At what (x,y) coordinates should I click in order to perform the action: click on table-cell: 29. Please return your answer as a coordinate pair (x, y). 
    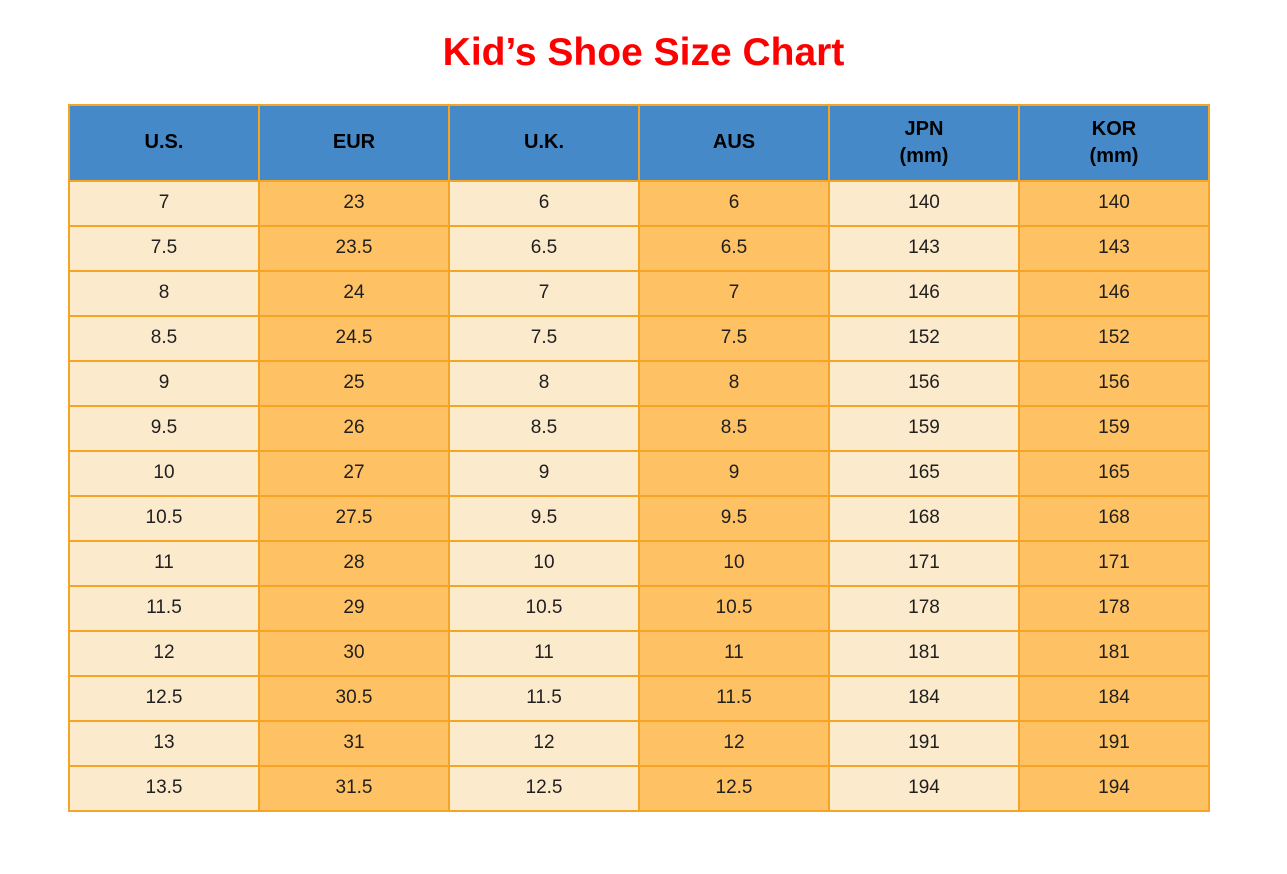
    Looking at the image, I should click on (354, 608).